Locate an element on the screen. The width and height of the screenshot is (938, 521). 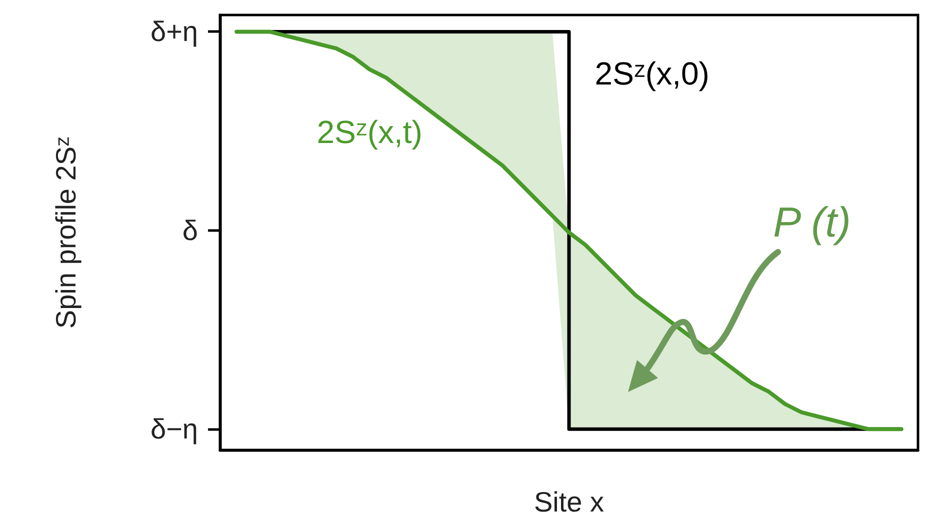
text: δ+η is located at coordinates (174, 32).